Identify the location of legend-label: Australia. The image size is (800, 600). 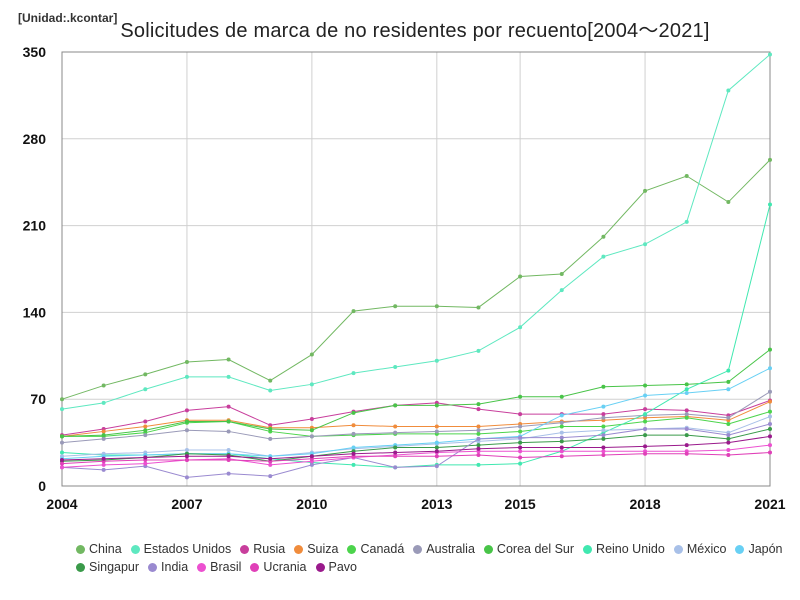
(450, 549).